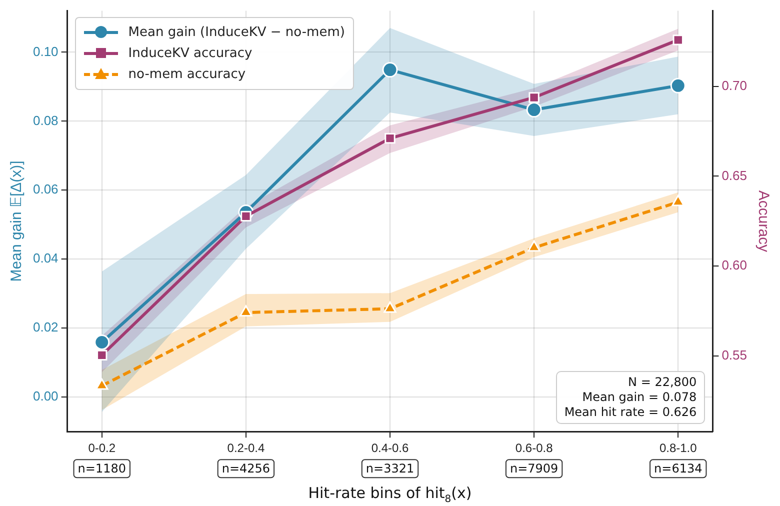 Image resolution: width=780 pixels, height=506 pixels. Describe the element at coordinates (45, 51) in the screenshot. I see `y-tick-label: 0.10` at that location.